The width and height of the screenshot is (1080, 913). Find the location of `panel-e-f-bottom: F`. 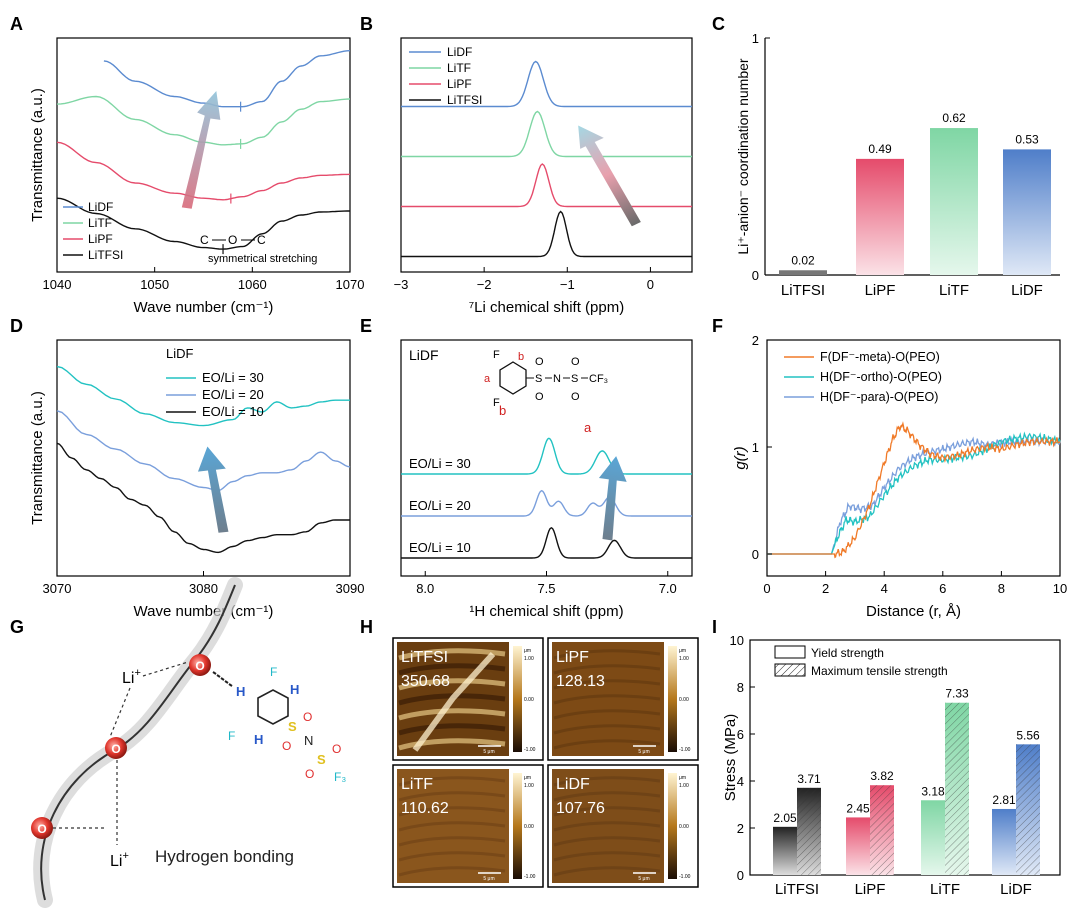

panel-e-f-bottom: F is located at coordinates (496, 403).